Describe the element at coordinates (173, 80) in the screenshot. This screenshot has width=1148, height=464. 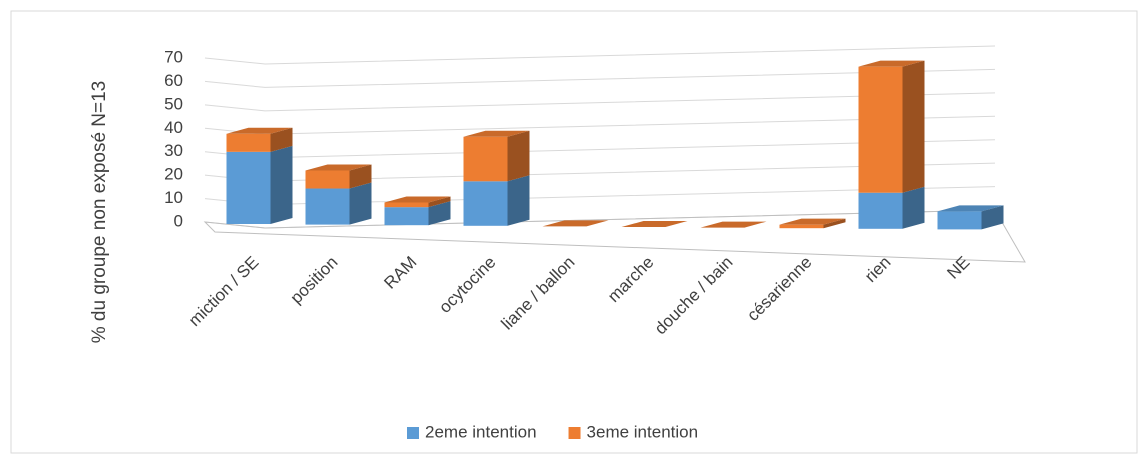
I see `y-tick-label: 60` at that location.